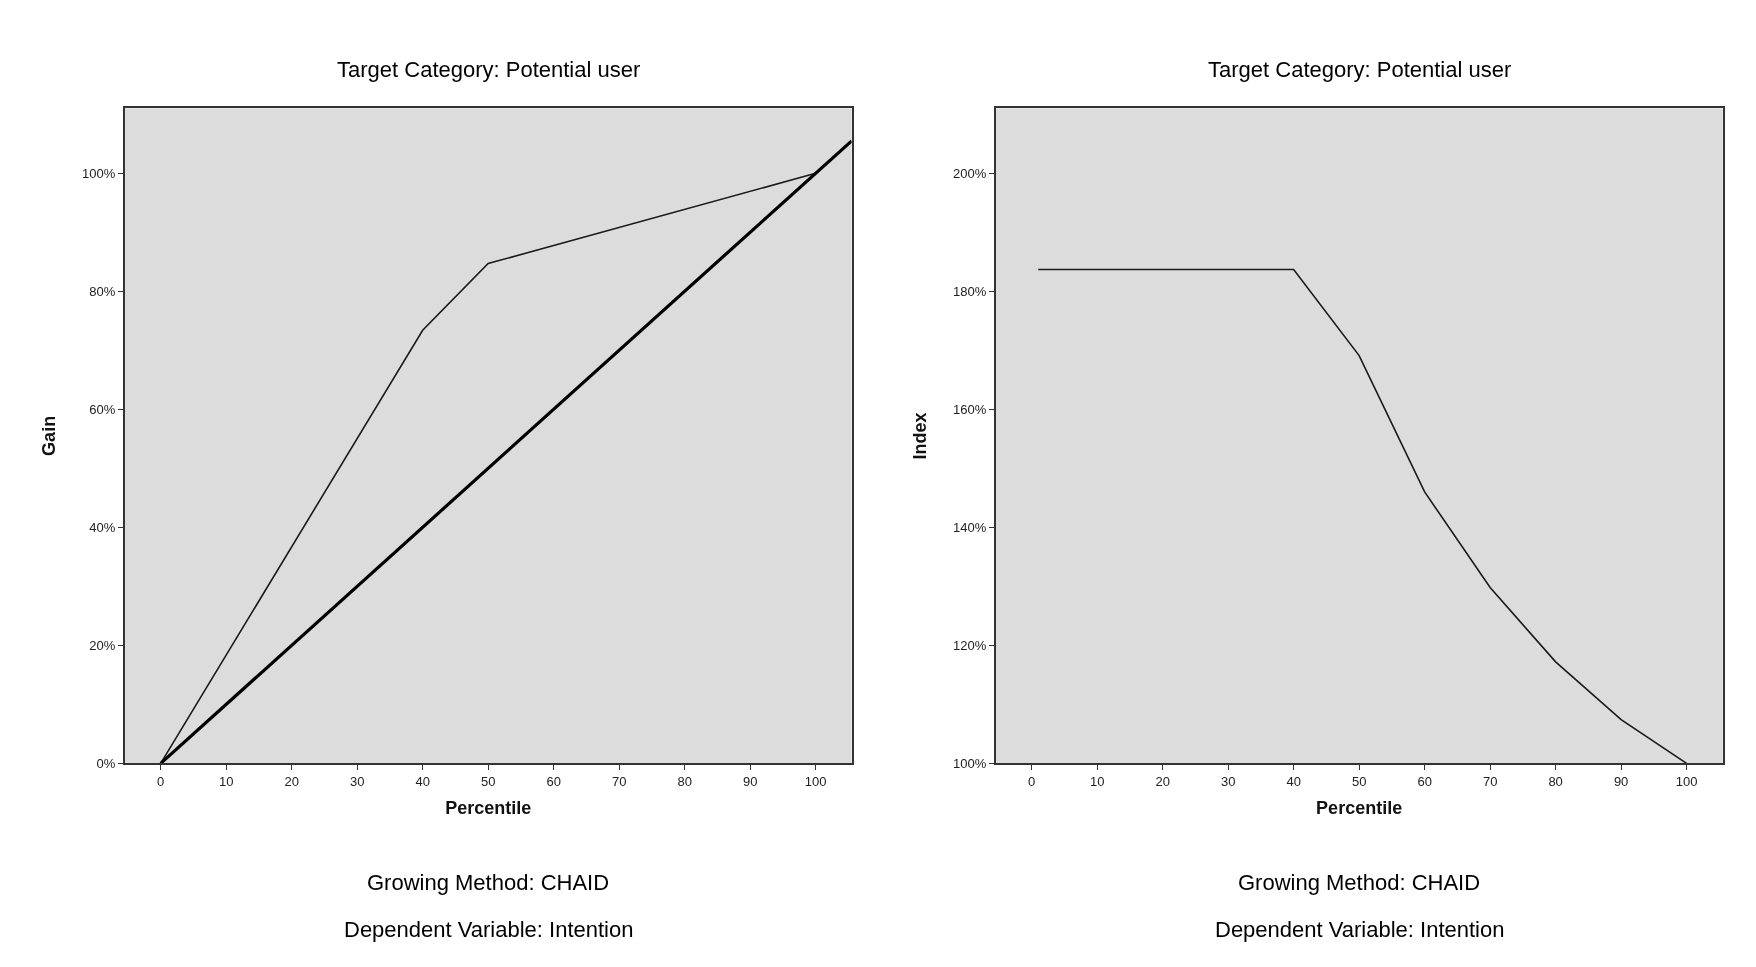 Image resolution: width=1756 pixels, height=967 pixels. What do you see at coordinates (102, 527) in the screenshot?
I see `y-tick-label: 40%` at bounding box center [102, 527].